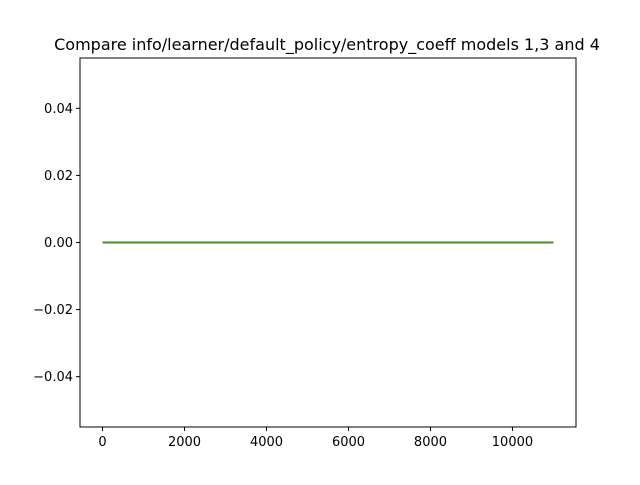 This screenshot has height=485, width=640. Describe the element at coordinates (512, 442) in the screenshot. I see `x-tick-label: 10000` at that location.